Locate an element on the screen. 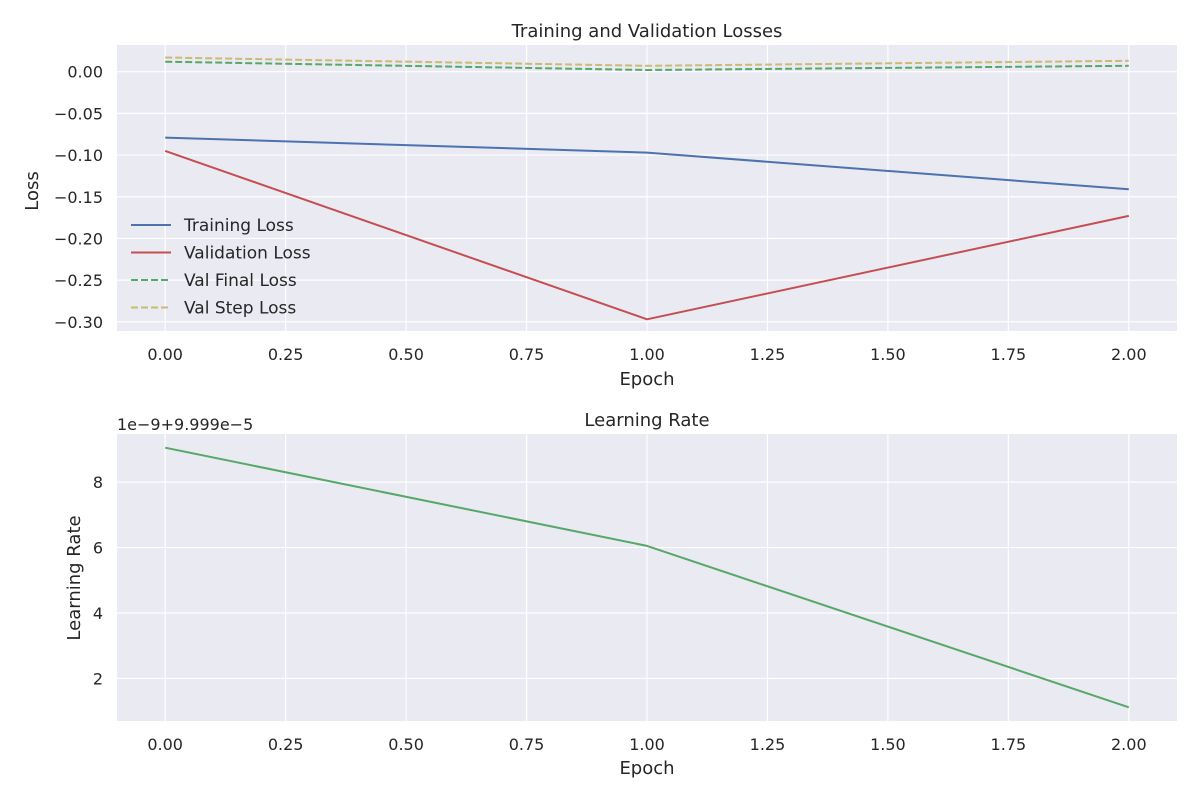 The width and height of the screenshot is (1200, 800). loss-x-axis-label: Epoch is located at coordinates (646, 379).